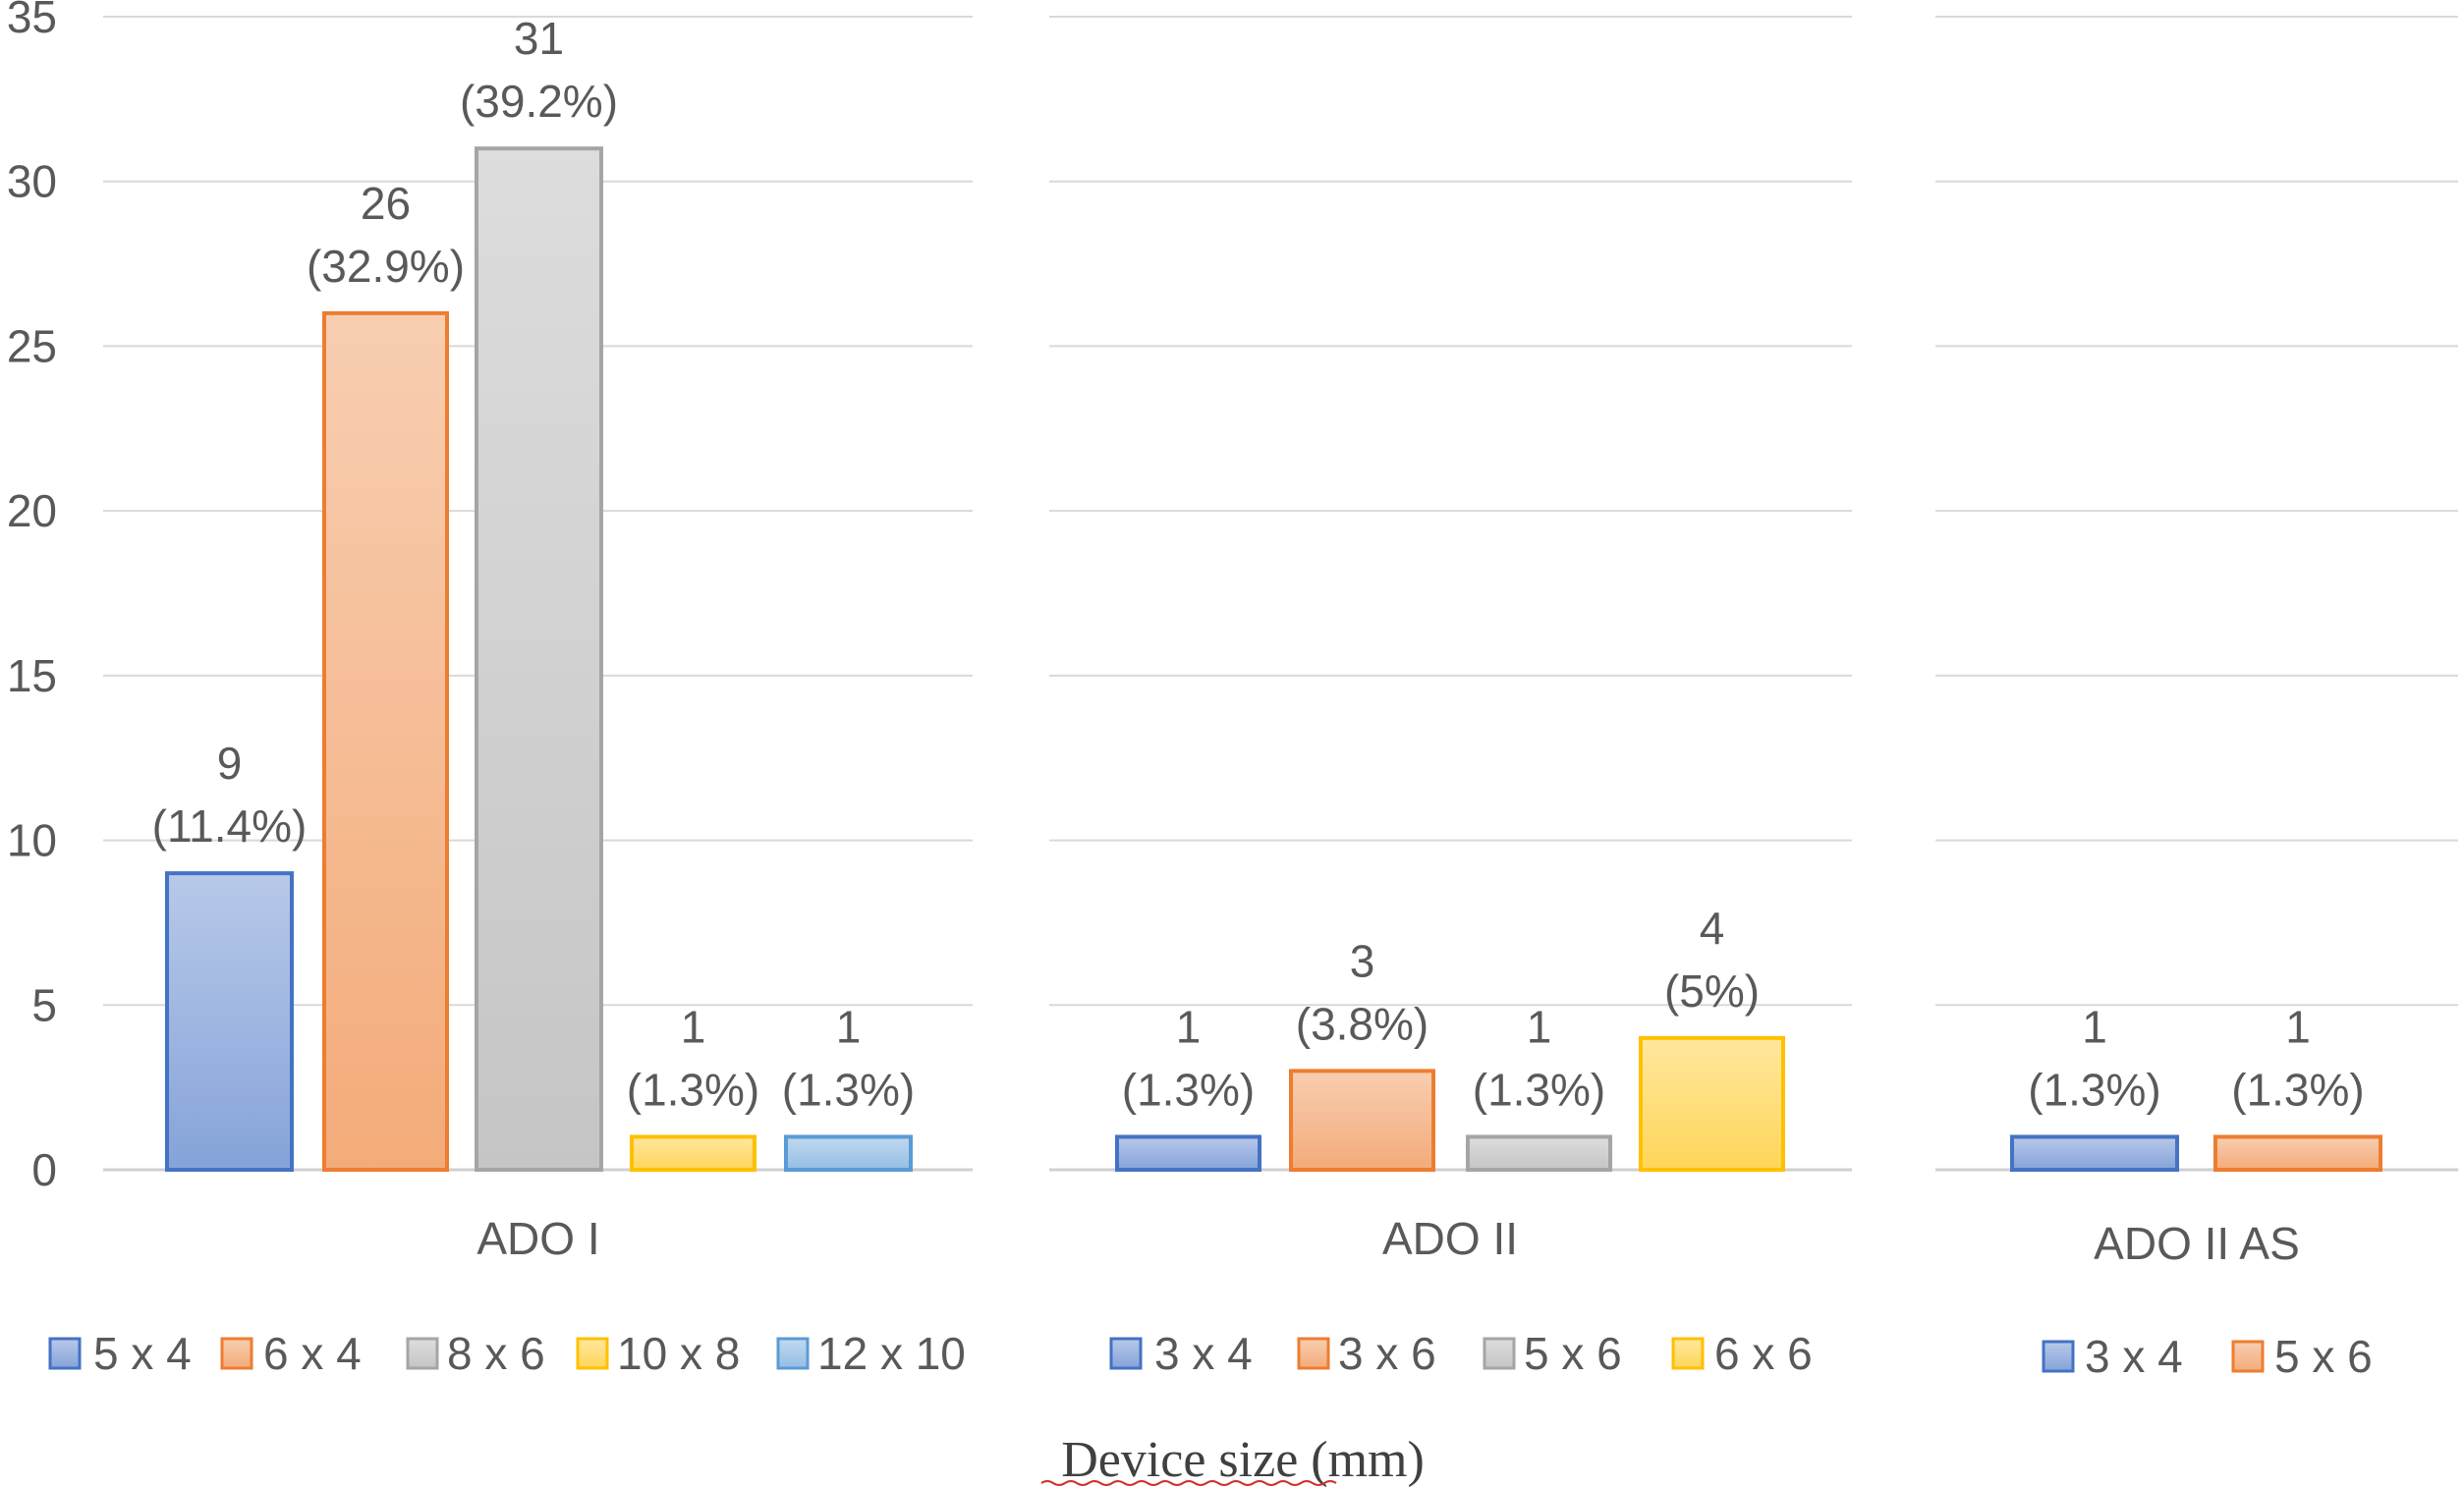 This screenshot has width=2464, height=1487. What do you see at coordinates (2197, 1243) in the screenshot?
I see `category-label: ADO II AS` at bounding box center [2197, 1243].